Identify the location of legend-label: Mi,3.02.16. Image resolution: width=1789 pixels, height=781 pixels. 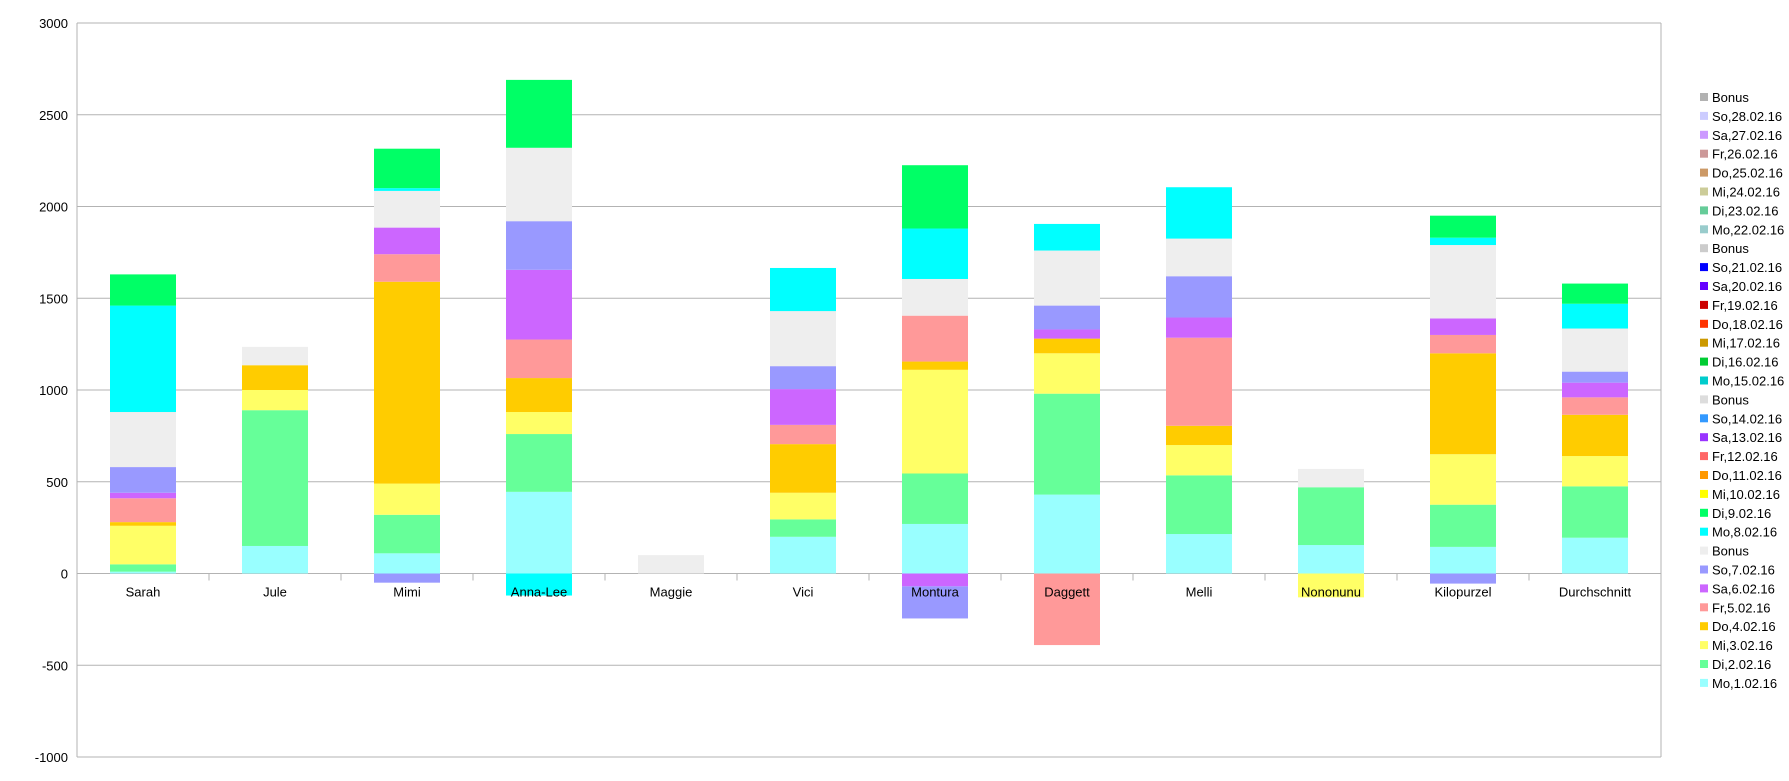
(1742, 645).